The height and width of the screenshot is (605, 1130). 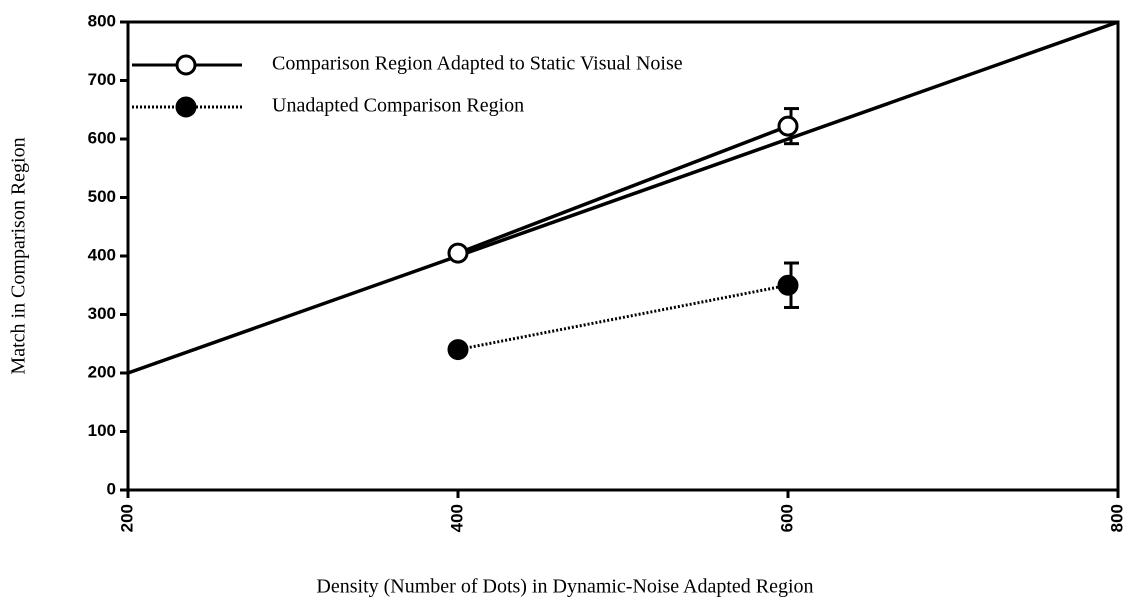 What do you see at coordinates (102, 313) in the screenshot?
I see `y-tick-label: 300` at bounding box center [102, 313].